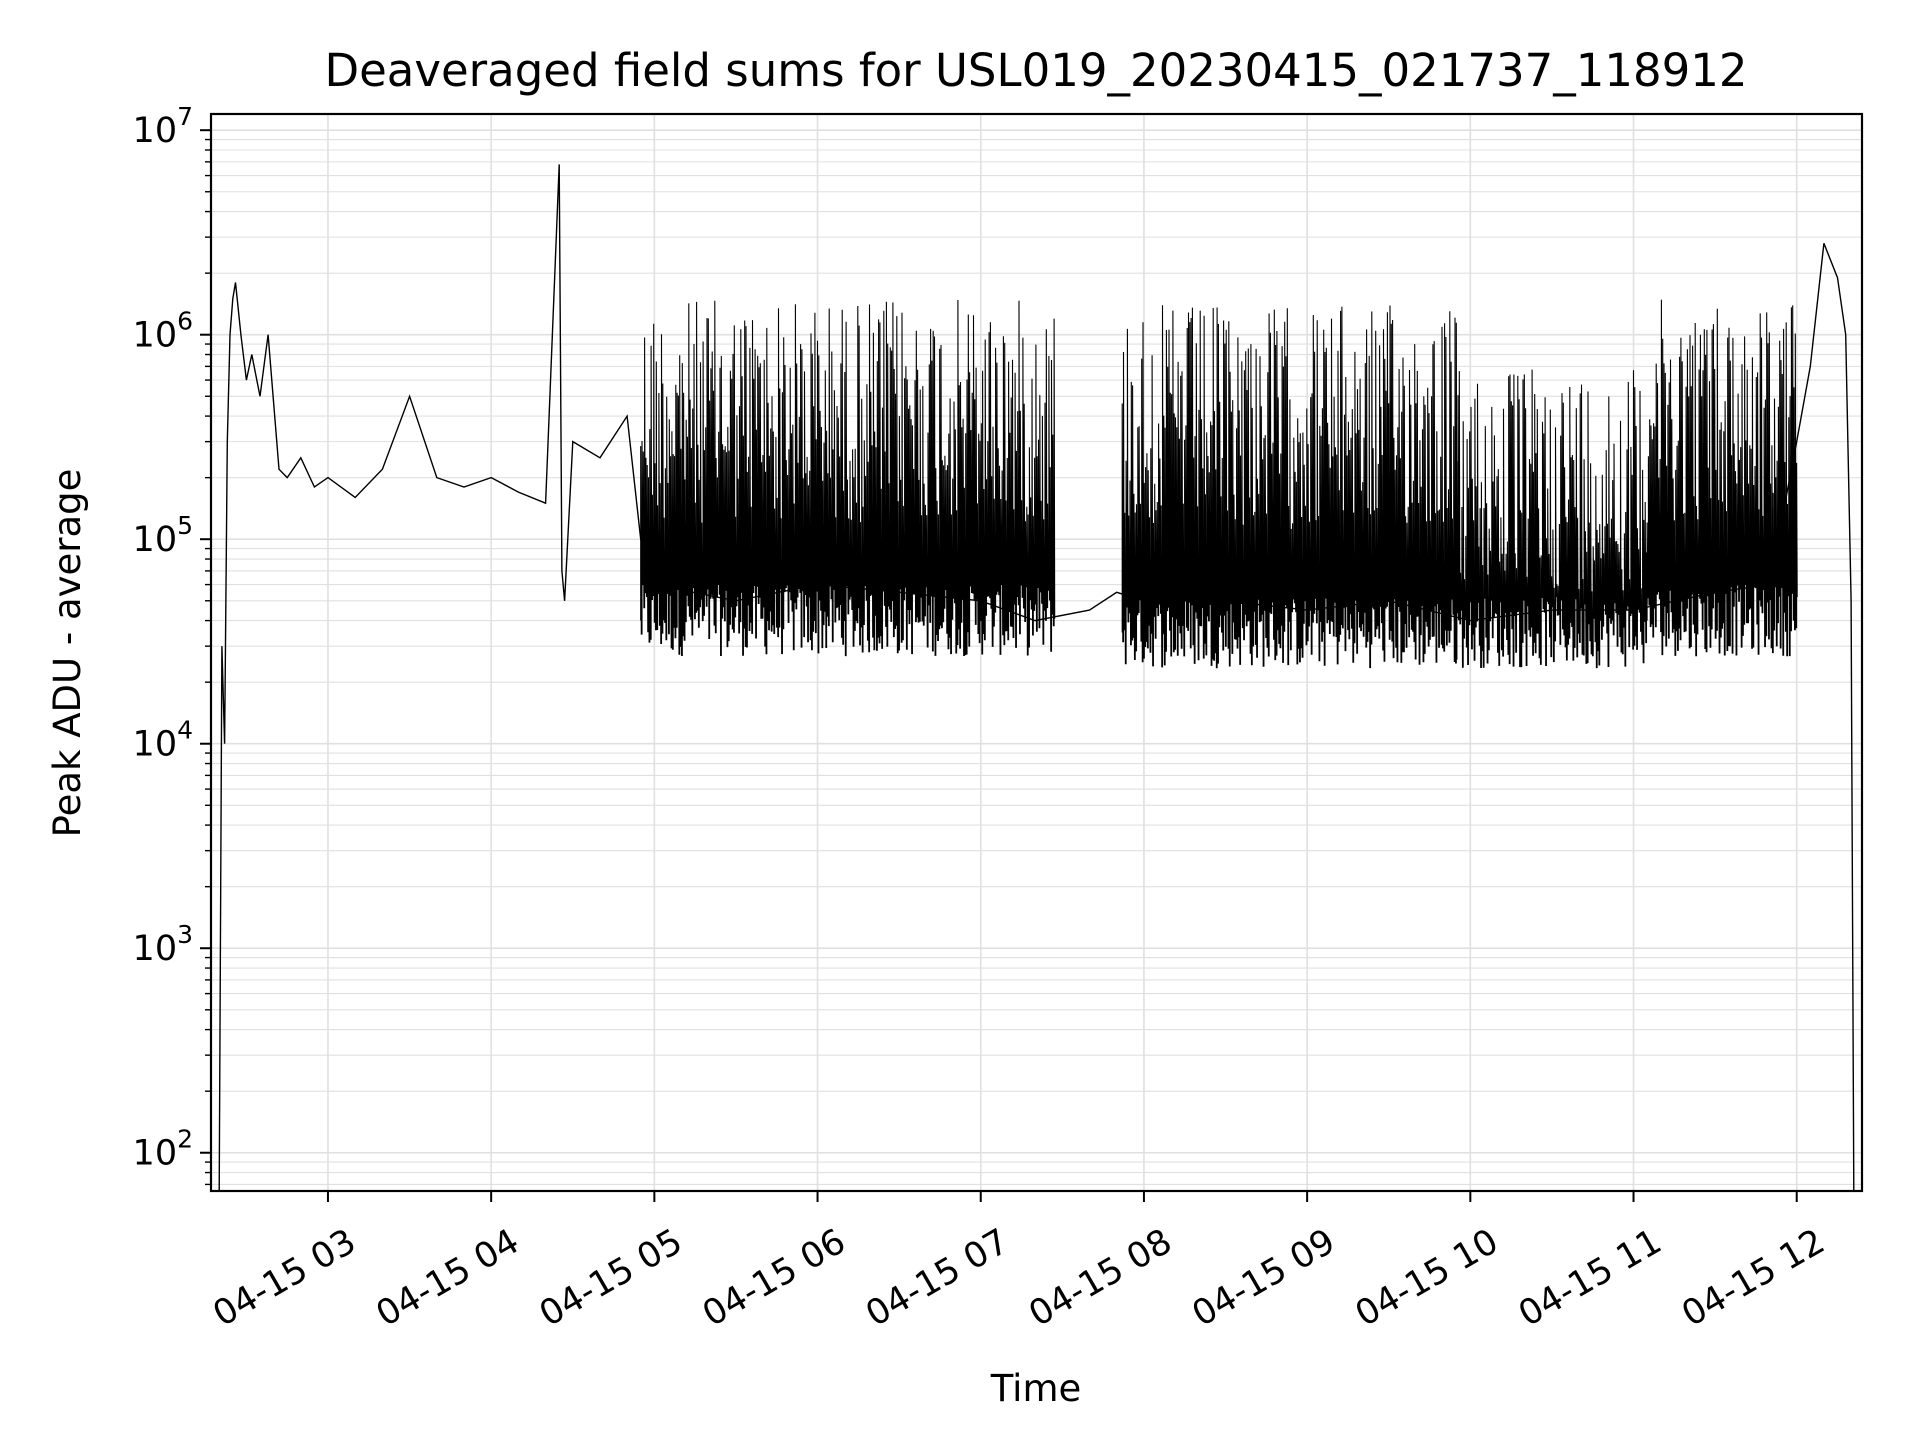 This screenshot has height=1440, width=1920. I want to click on y-tick-label: 10³, so click(163, 944).